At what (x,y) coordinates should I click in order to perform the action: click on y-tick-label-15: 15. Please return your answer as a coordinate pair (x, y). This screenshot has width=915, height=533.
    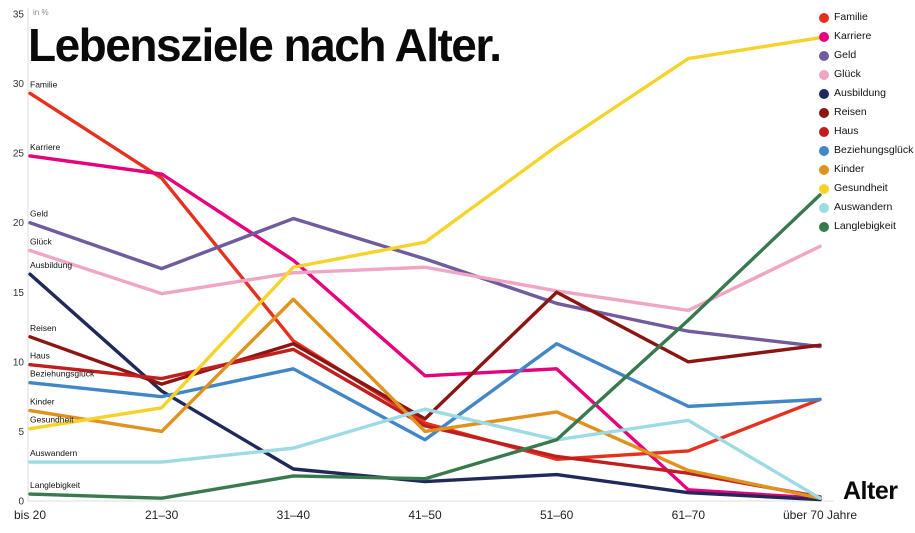
    Looking at the image, I should click on (19, 293).